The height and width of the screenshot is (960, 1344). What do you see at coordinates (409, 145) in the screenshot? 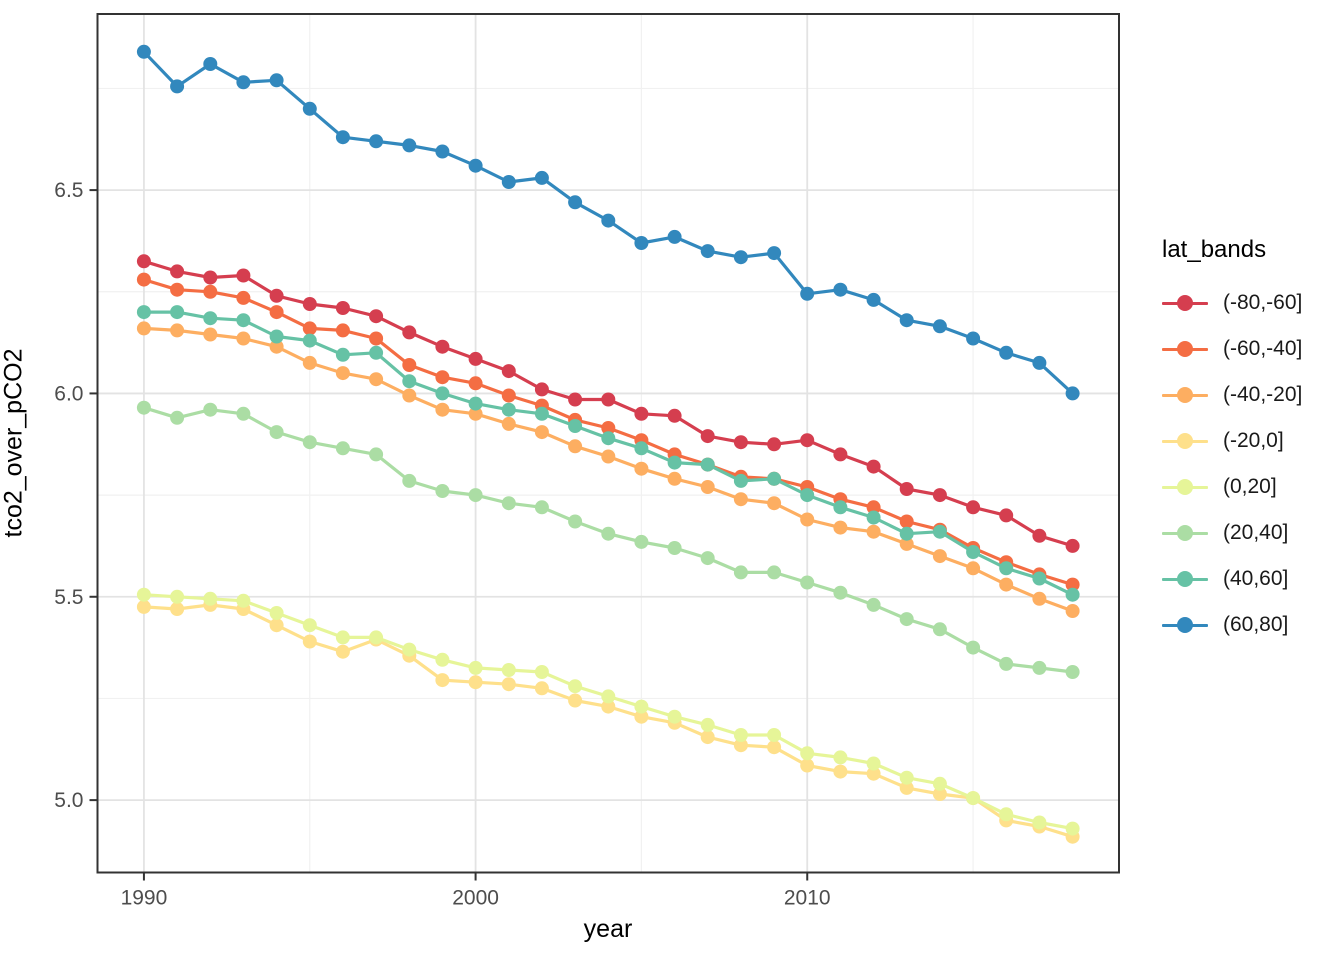
I see `series-point-7-1998` at bounding box center [409, 145].